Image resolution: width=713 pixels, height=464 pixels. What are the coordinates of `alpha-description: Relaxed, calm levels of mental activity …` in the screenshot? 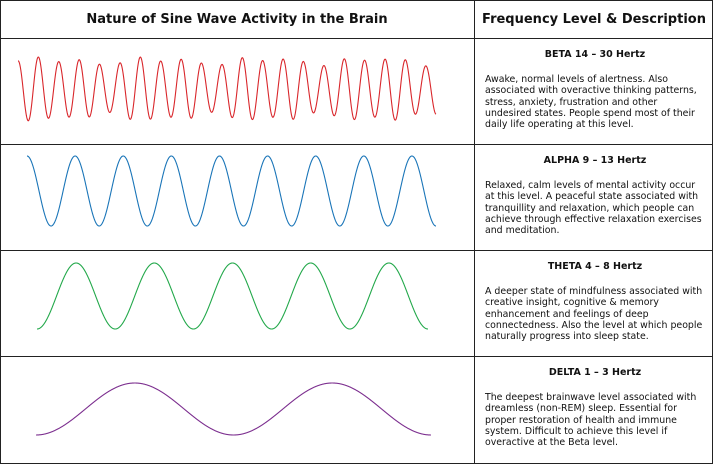 It's located at (593, 208).